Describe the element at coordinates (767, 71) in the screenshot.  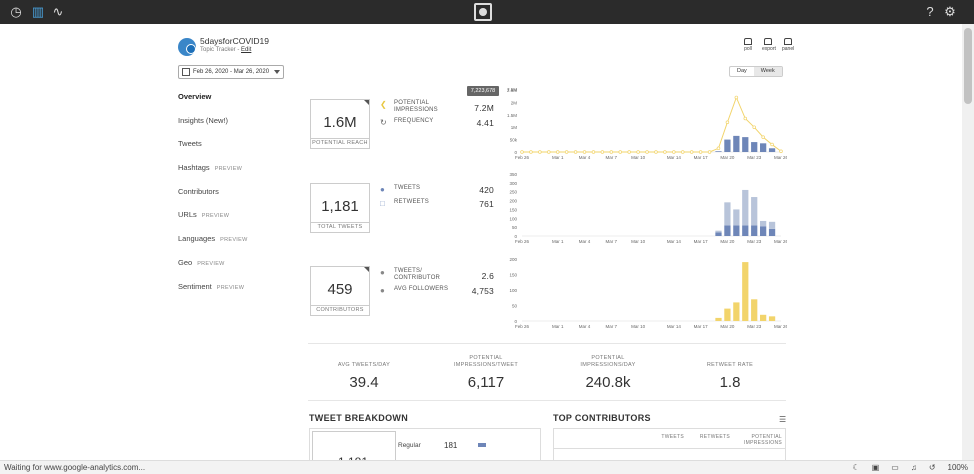
I see `week-toggle-button: Week` at that location.